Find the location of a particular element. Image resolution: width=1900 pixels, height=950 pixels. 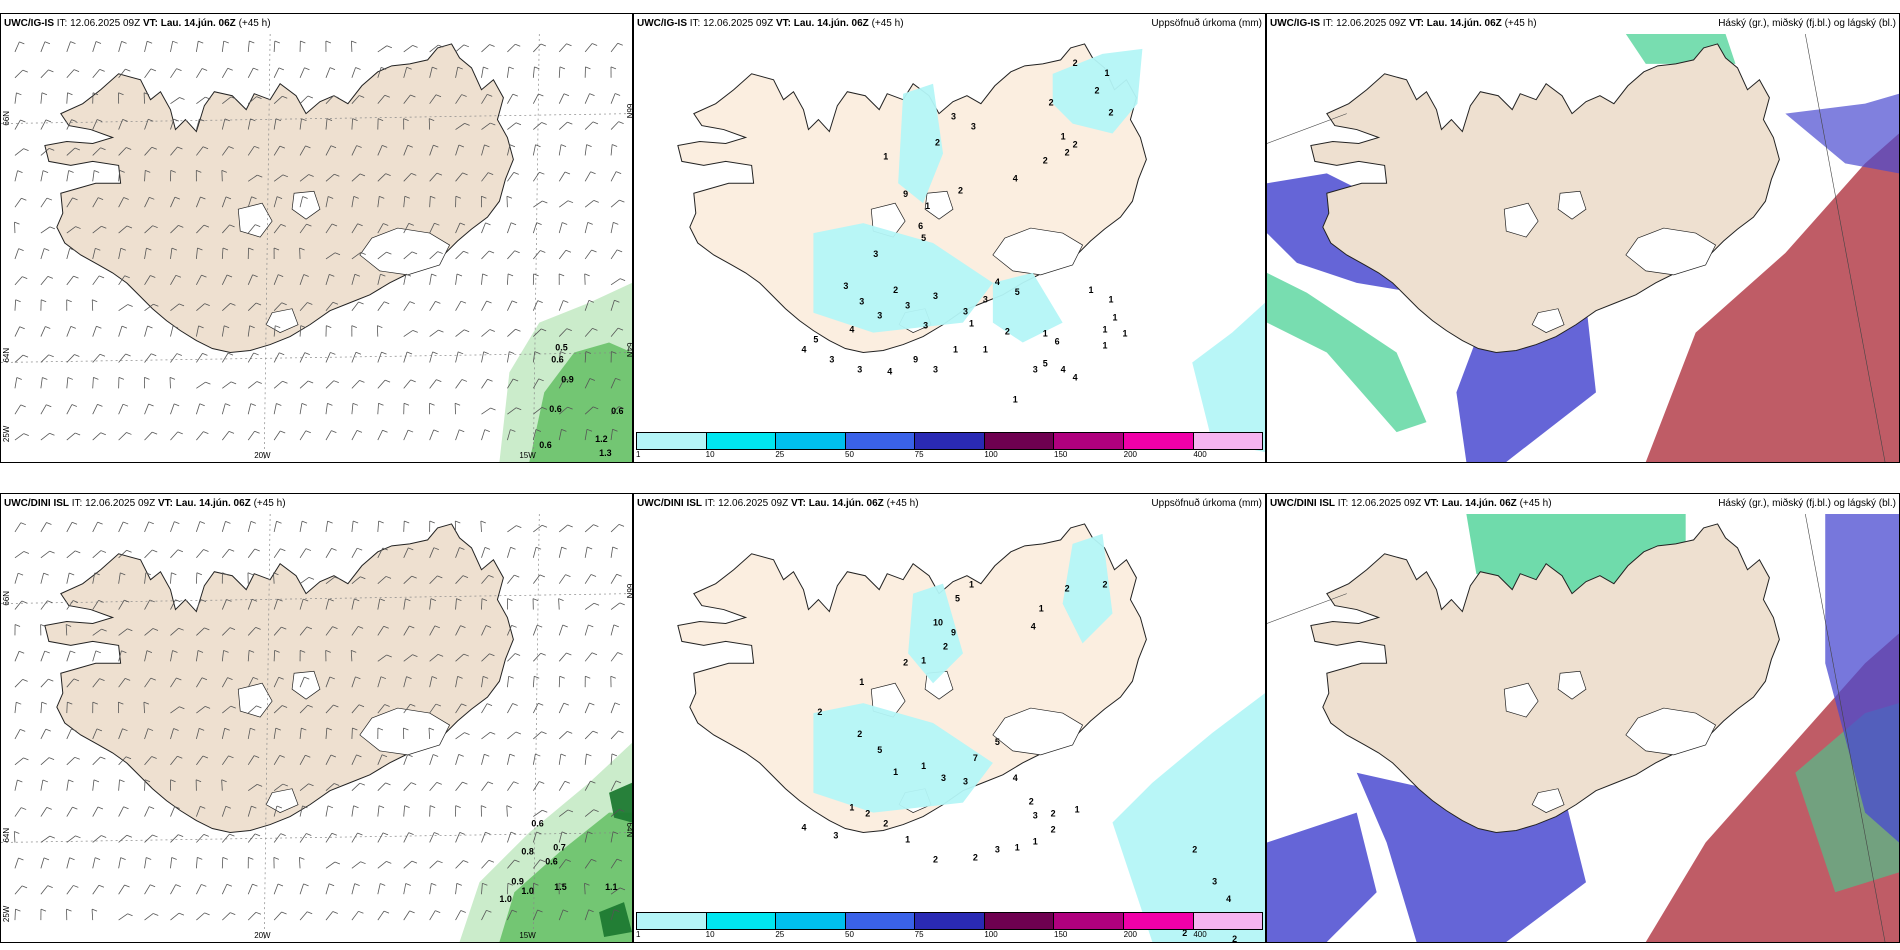

wind-value-label: 0.6 is located at coordinates (557, 359).